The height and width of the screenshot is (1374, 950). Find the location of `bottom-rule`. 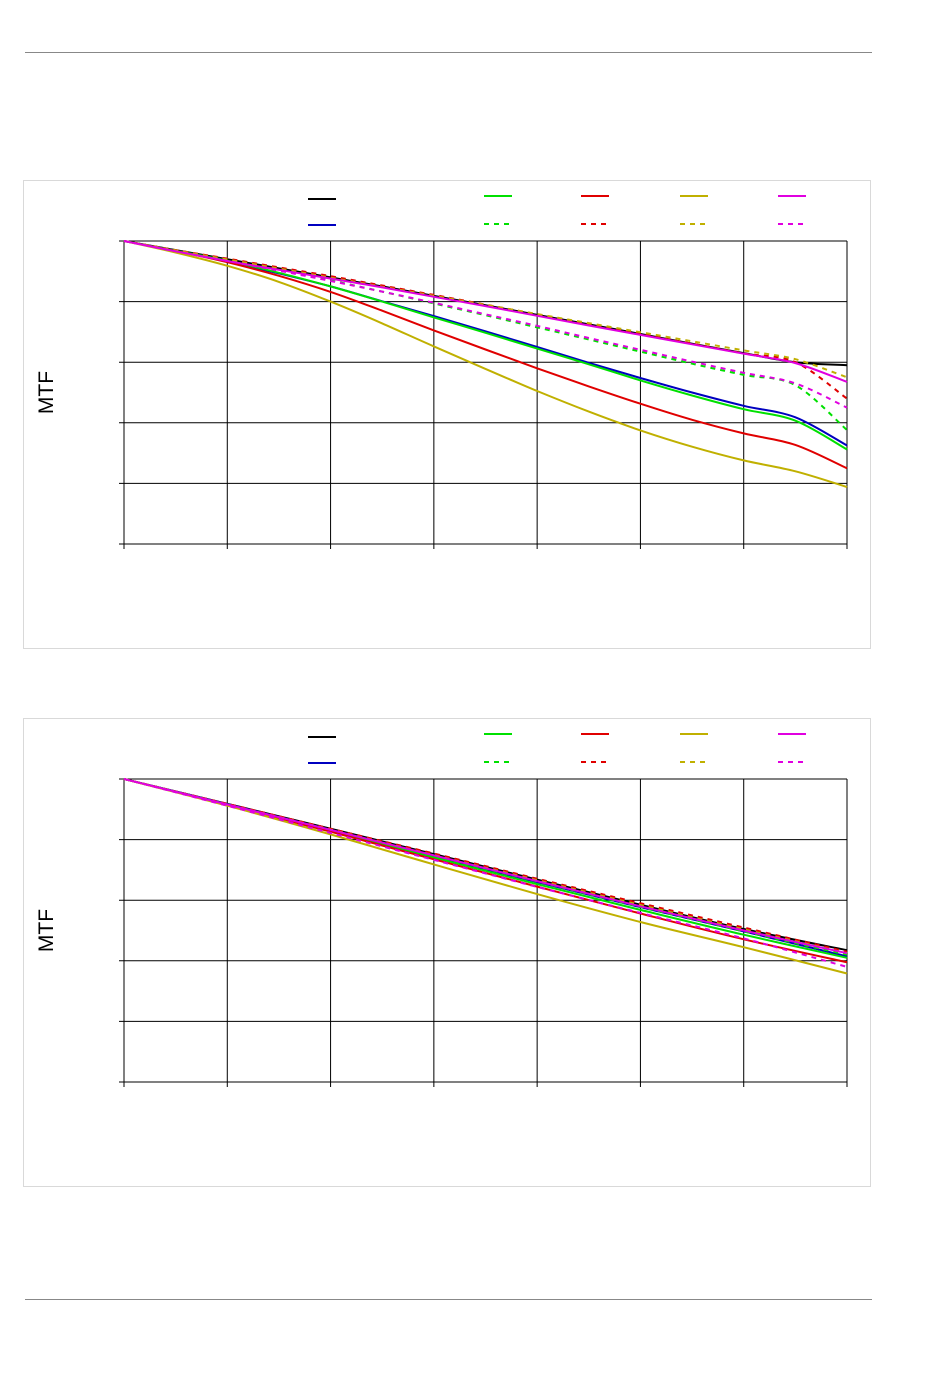

bottom-rule is located at coordinates (448, 1299).